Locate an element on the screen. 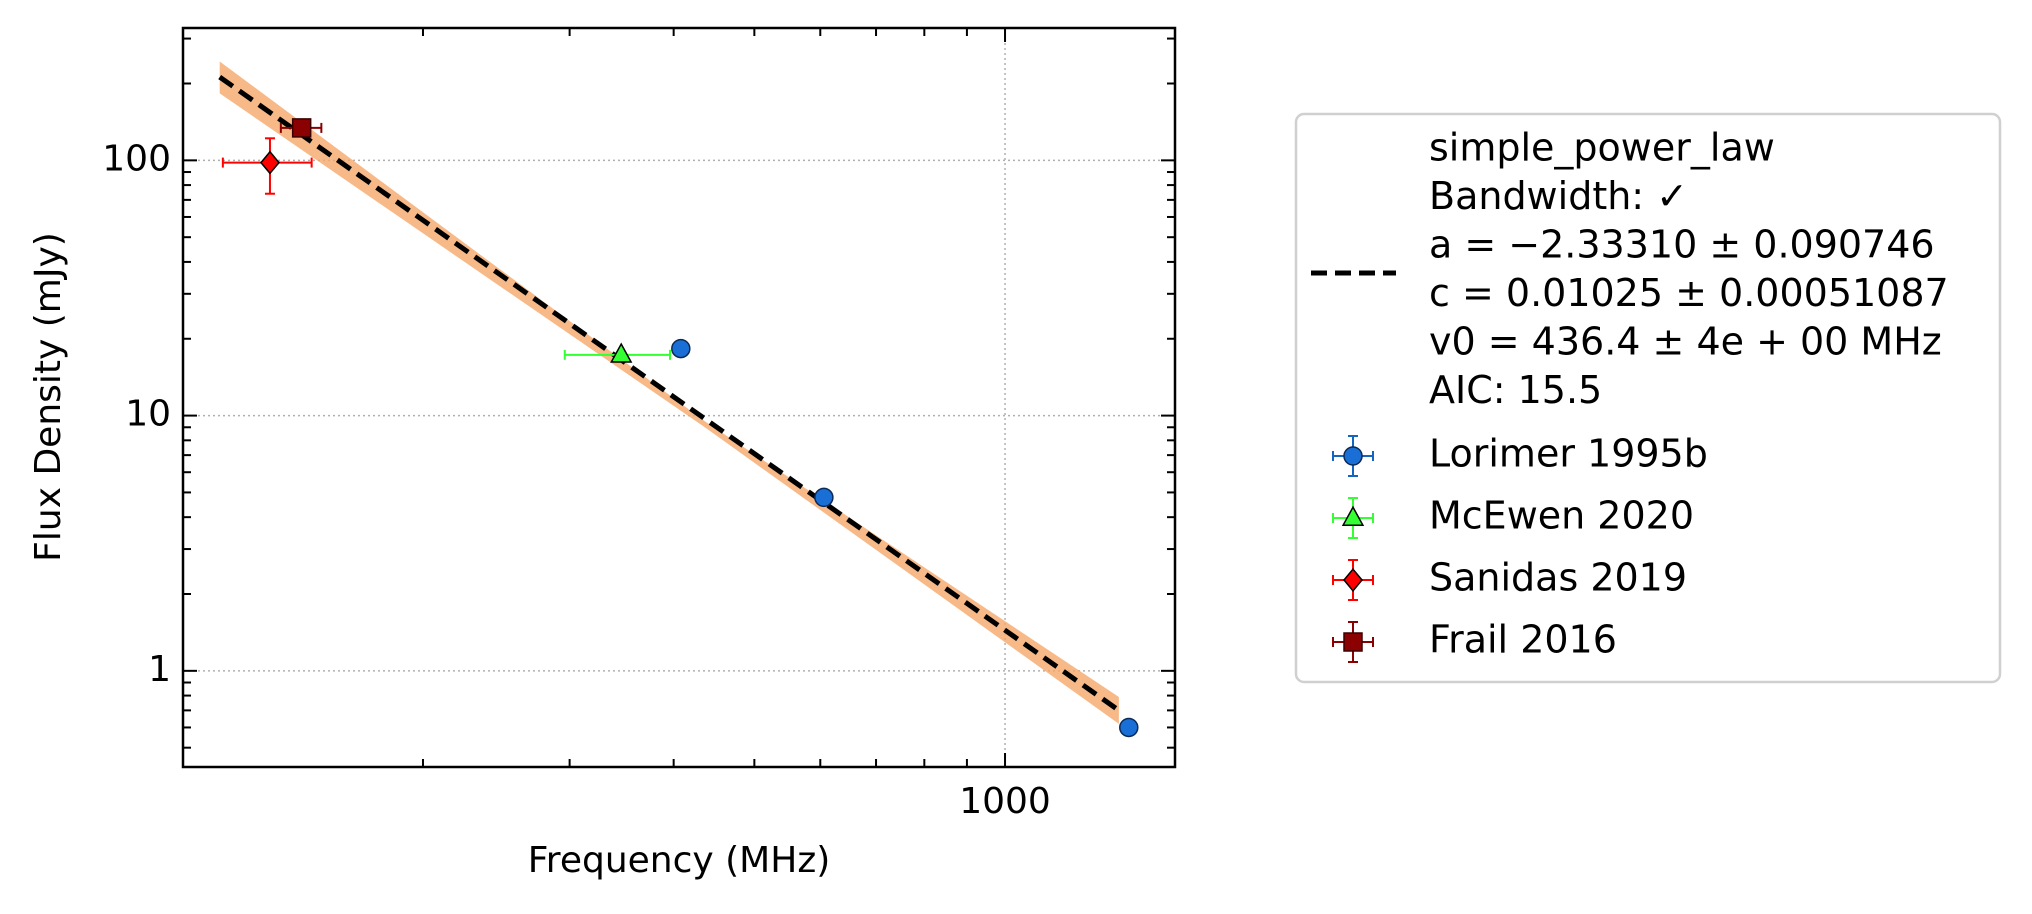 Image resolution: width=2032 pixels, height=914 pixels. legend-fit-text: v0 = 436.4 ± 4e + 00 MHz is located at coordinates (1685, 342).